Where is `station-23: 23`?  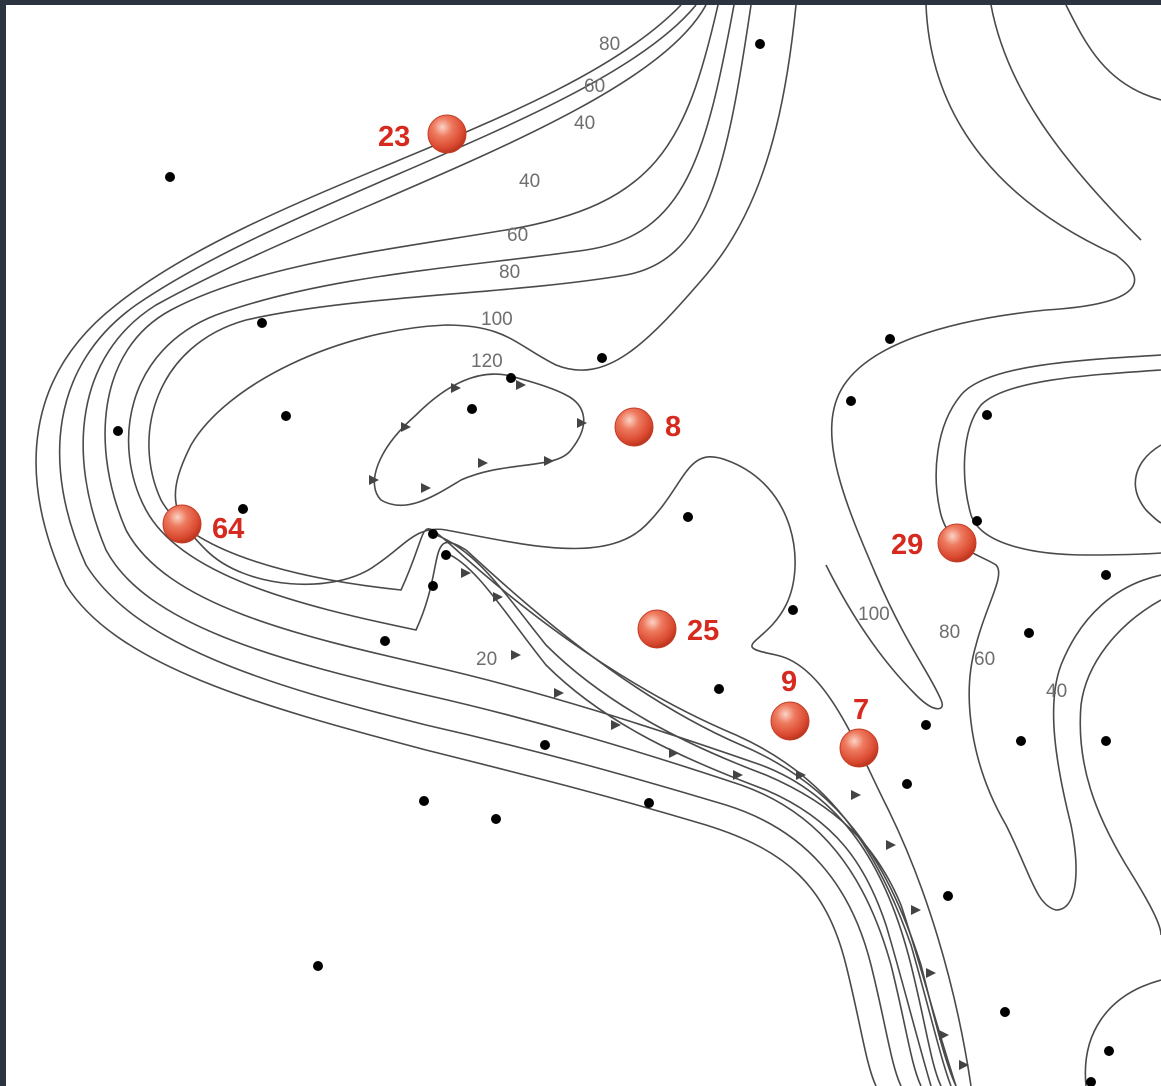 station-23: 23 is located at coordinates (422, 134).